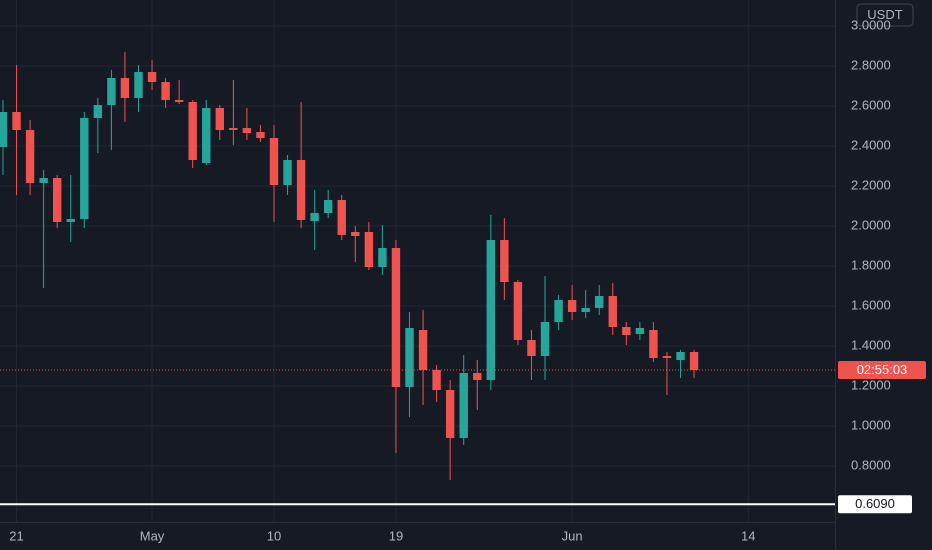  I want to click on currency-label: USDT, so click(884, 14).